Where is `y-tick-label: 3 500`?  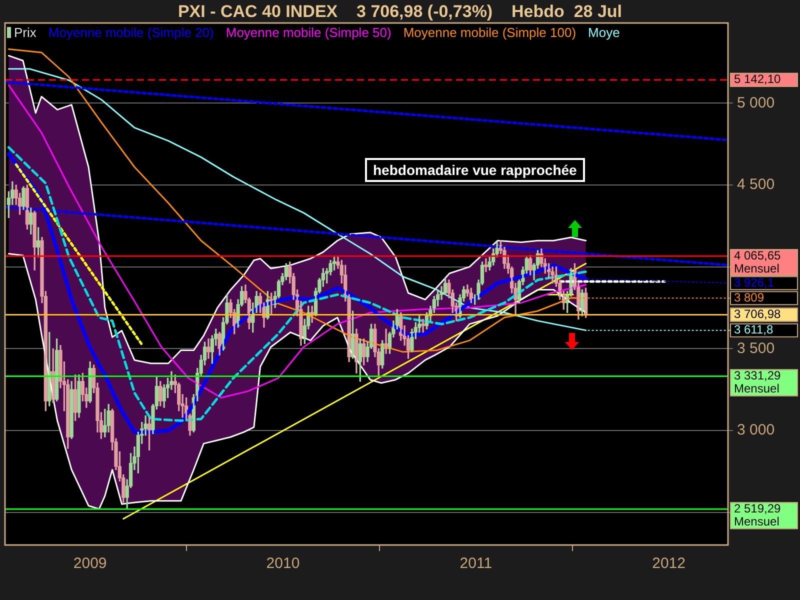 y-tick-label: 3 500 is located at coordinates (756, 348).